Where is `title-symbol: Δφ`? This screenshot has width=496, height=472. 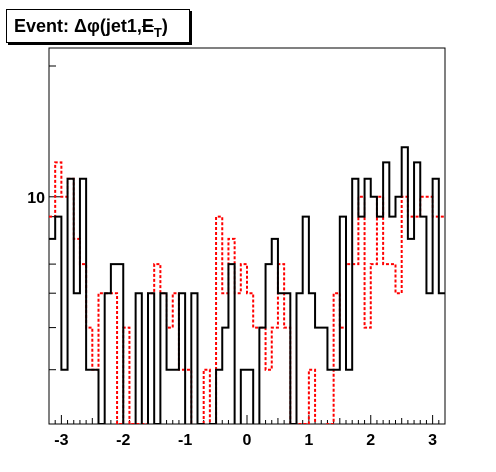 title-symbol: Δφ is located at coordinates (87, 26).